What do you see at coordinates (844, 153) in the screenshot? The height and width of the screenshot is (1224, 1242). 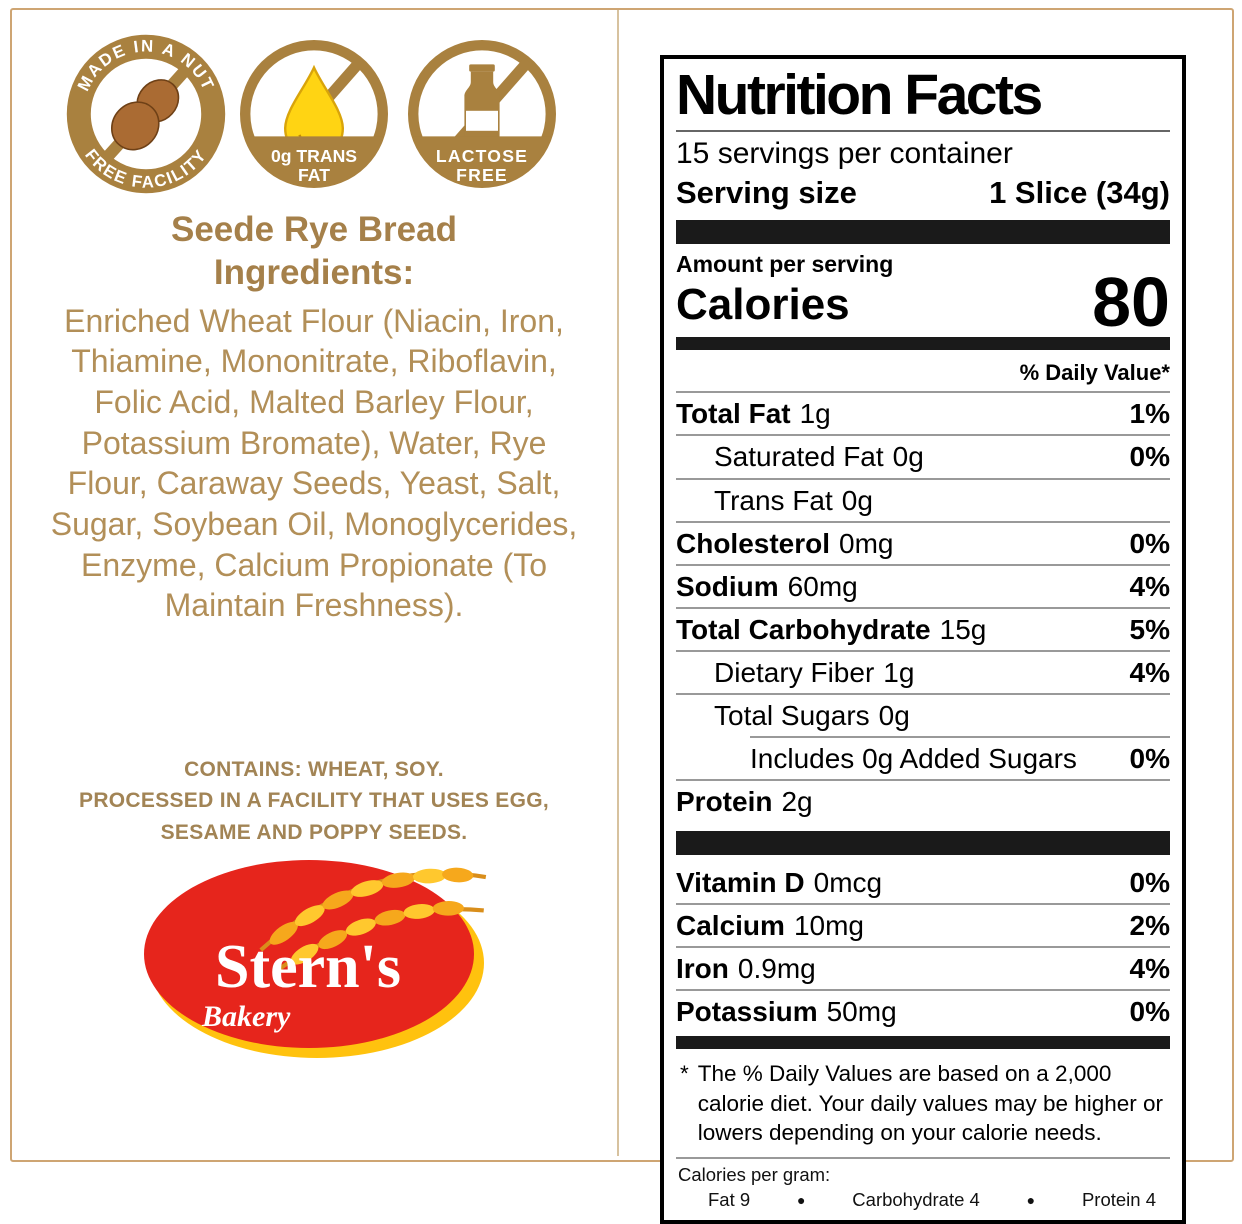 I see `servings-per-container: 15 servings per container` at bounding box center [844, 153].